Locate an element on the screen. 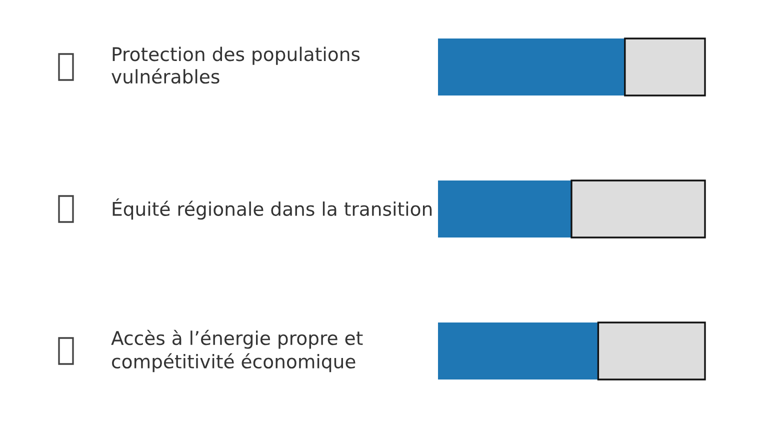  y-tick-label: Équité régionale dans la transition is located at coordinates (272, 209).